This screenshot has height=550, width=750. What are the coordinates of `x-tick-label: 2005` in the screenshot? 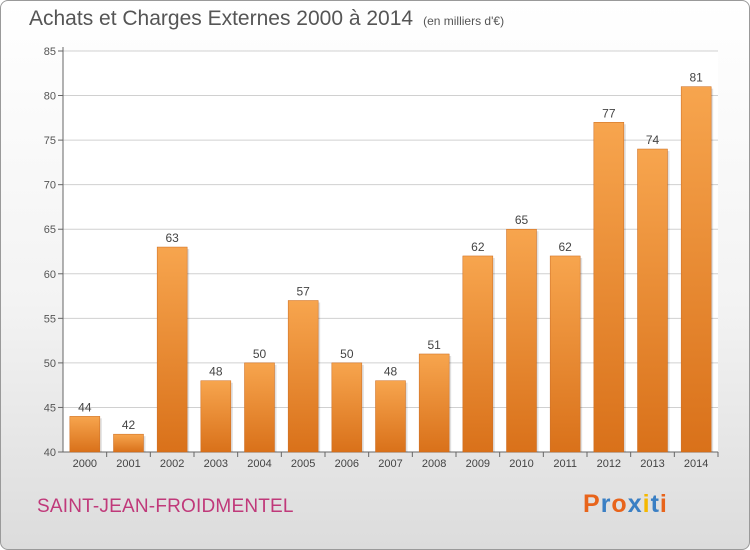 It's located at (303, 464).